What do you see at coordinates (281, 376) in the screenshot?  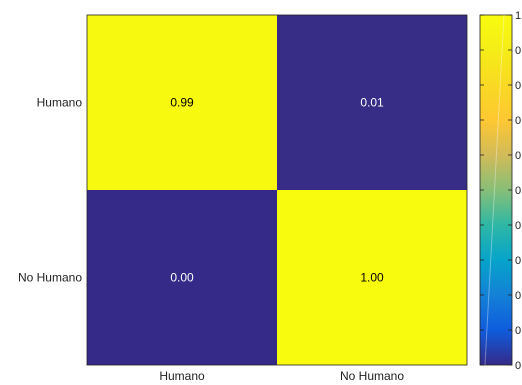 I see `column-tick-labels: Humano No Humano` at bounding box center [281, 376].